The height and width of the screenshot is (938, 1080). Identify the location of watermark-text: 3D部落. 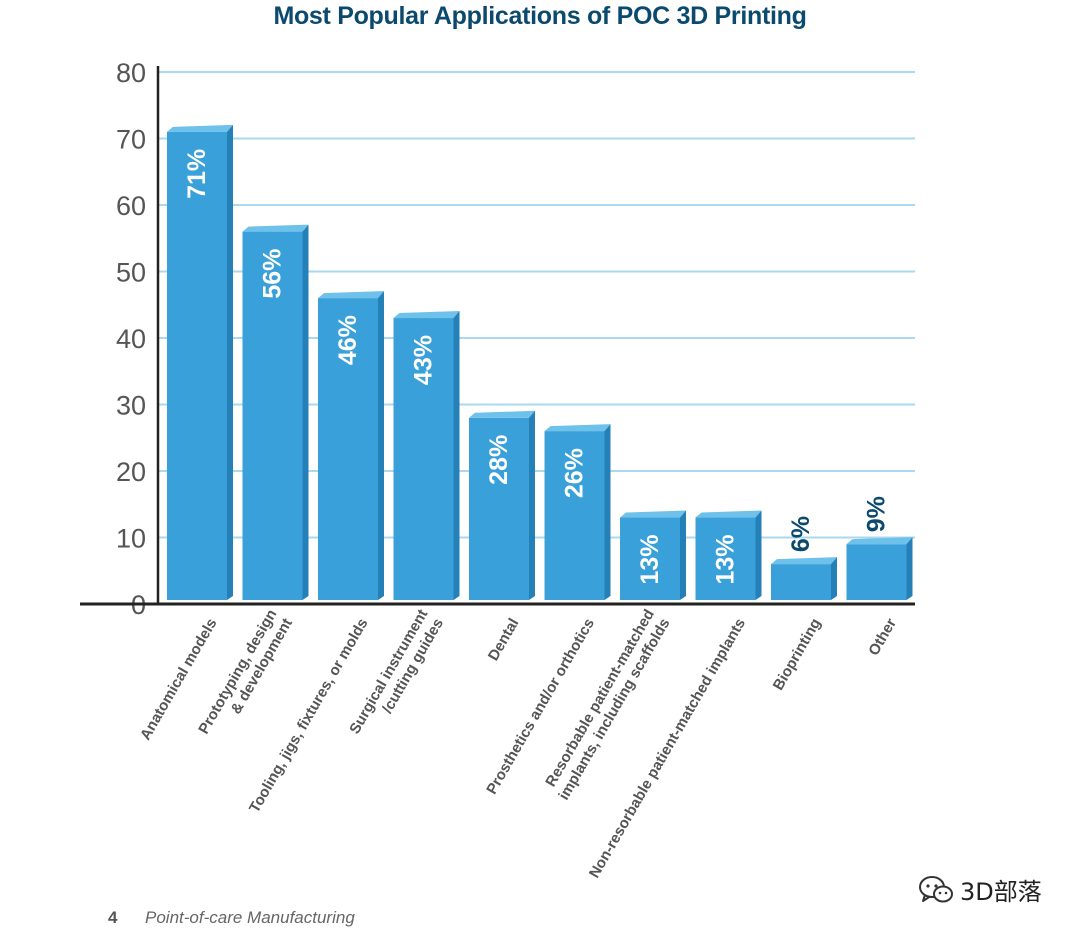
(1001, 892).